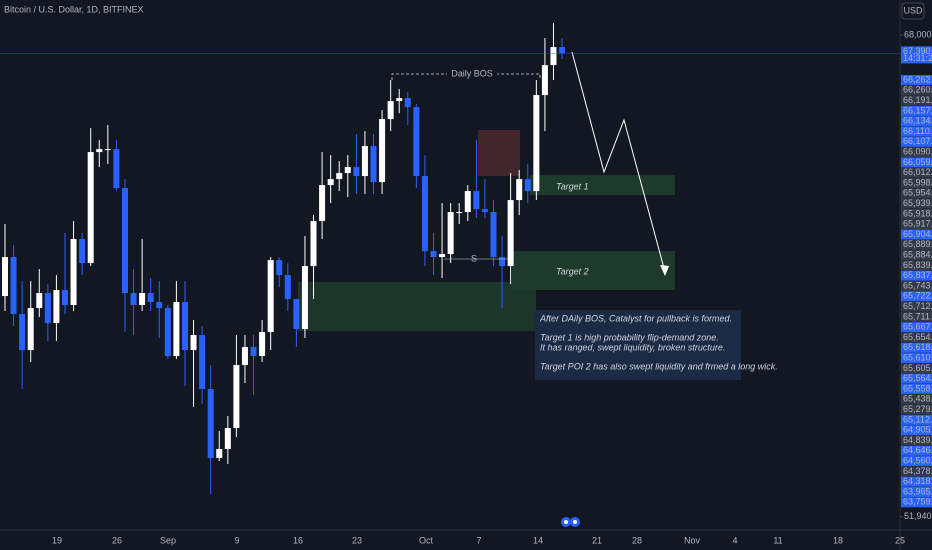 Image resolution: width=932 pixels, height=550 pixels. What do you see at coordinates (499, 153) in the screenshot?
I see `supply-zone` at bounding box center [499, 153].